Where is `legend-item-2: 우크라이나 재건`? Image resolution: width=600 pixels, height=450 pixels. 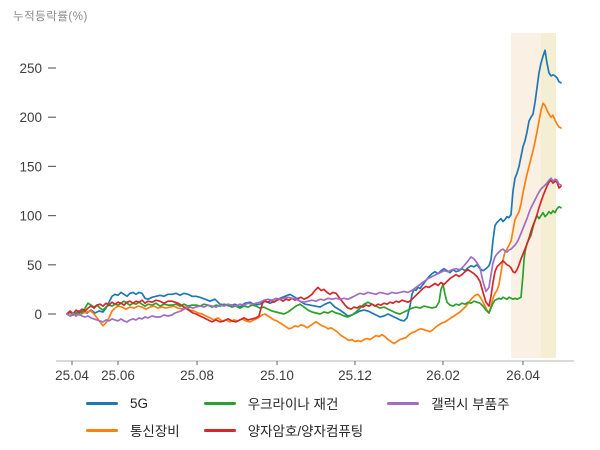 legend-item-2: 우크라이나 재건 is located at coordinates (283, 403).